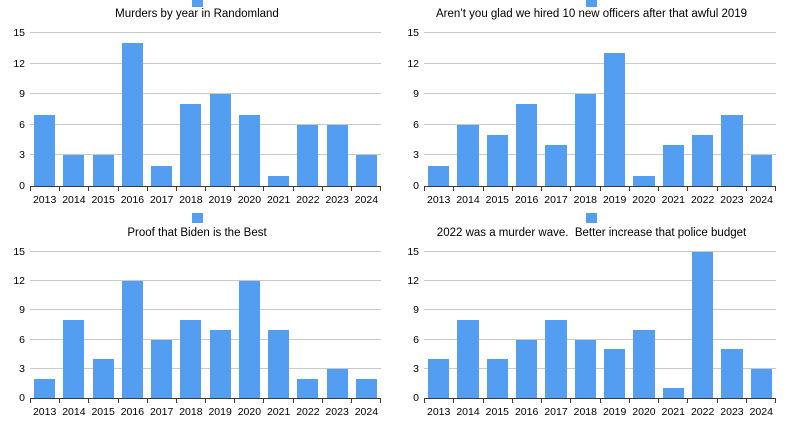  Describe the element at coordinates (555, 401) in the screenshot. I see `x-tick-2017` at that location.